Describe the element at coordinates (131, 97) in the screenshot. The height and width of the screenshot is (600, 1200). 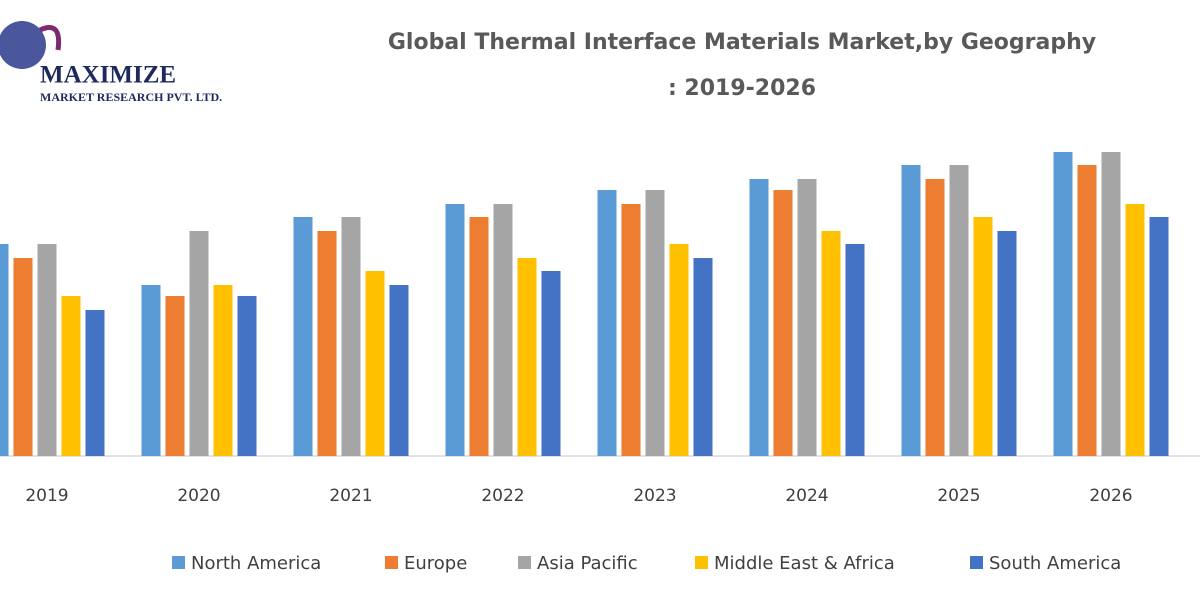
I see `logo-tagline: MARKET RESEARCH PVT. LTD.` at that location.